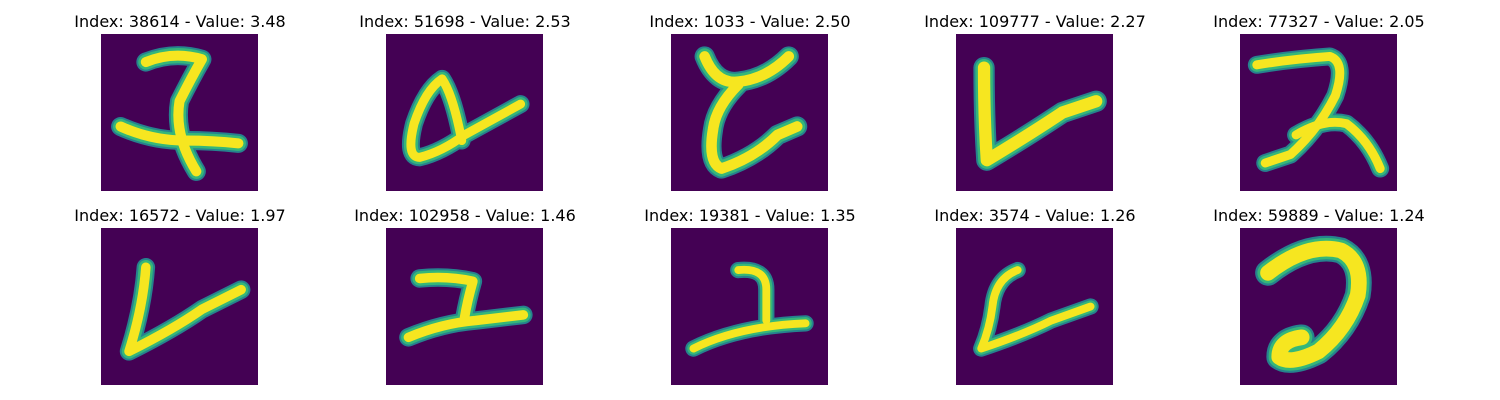 The height and width of the screenshot is (400, 1500). I want to click on panel-title: Index: 77327 - Value: 2.05, so click(1319, 21).